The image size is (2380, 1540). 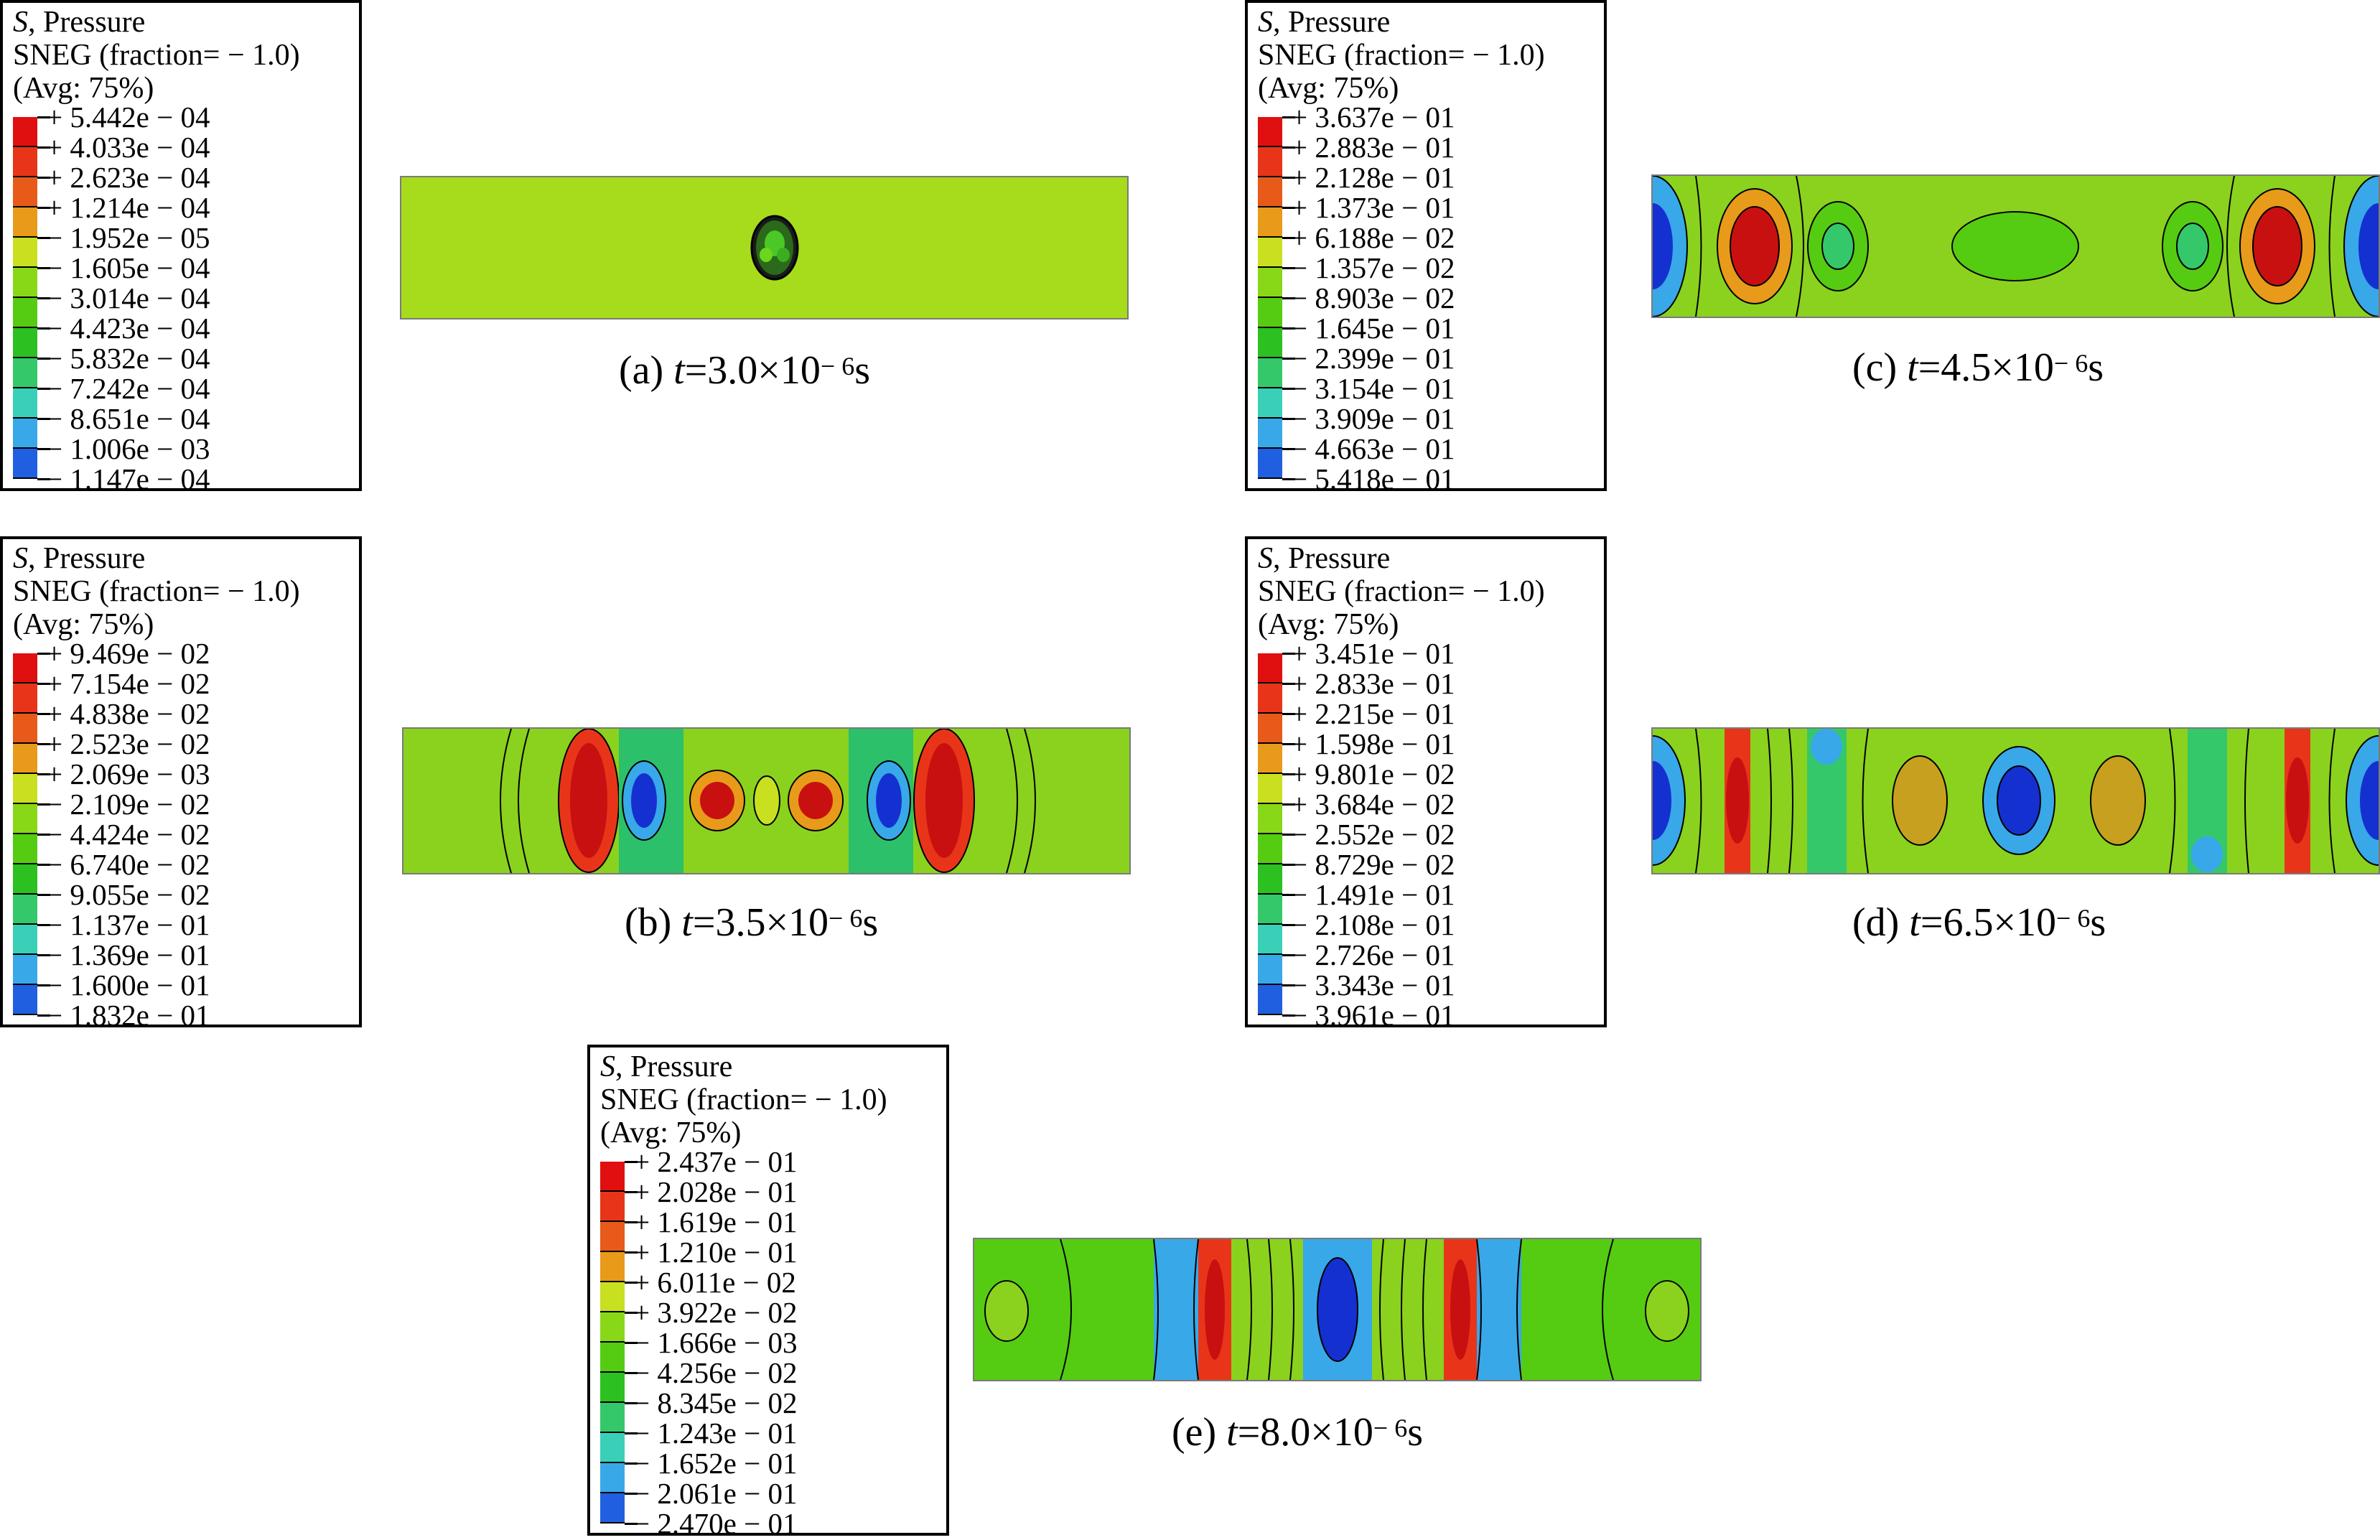 What do you see at coordinates (2015, 246) in the screenshot?
I see `center-ellipse` at bounding box center [2015, 246].